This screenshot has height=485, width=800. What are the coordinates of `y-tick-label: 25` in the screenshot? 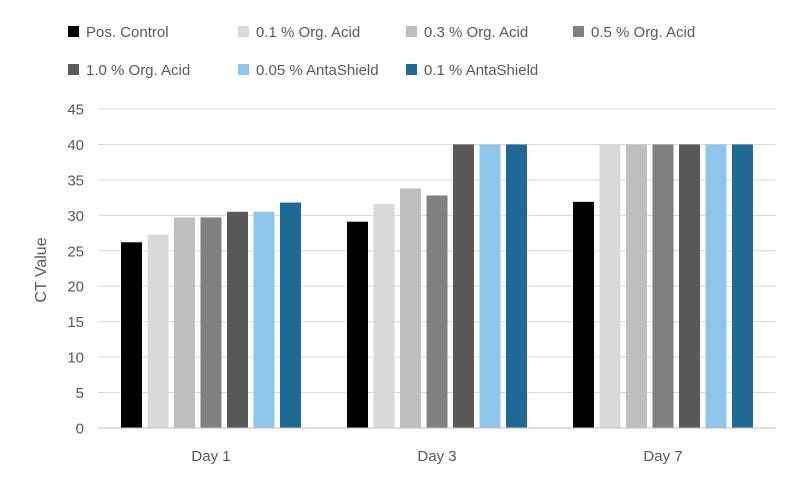 It's located at (75, 251).